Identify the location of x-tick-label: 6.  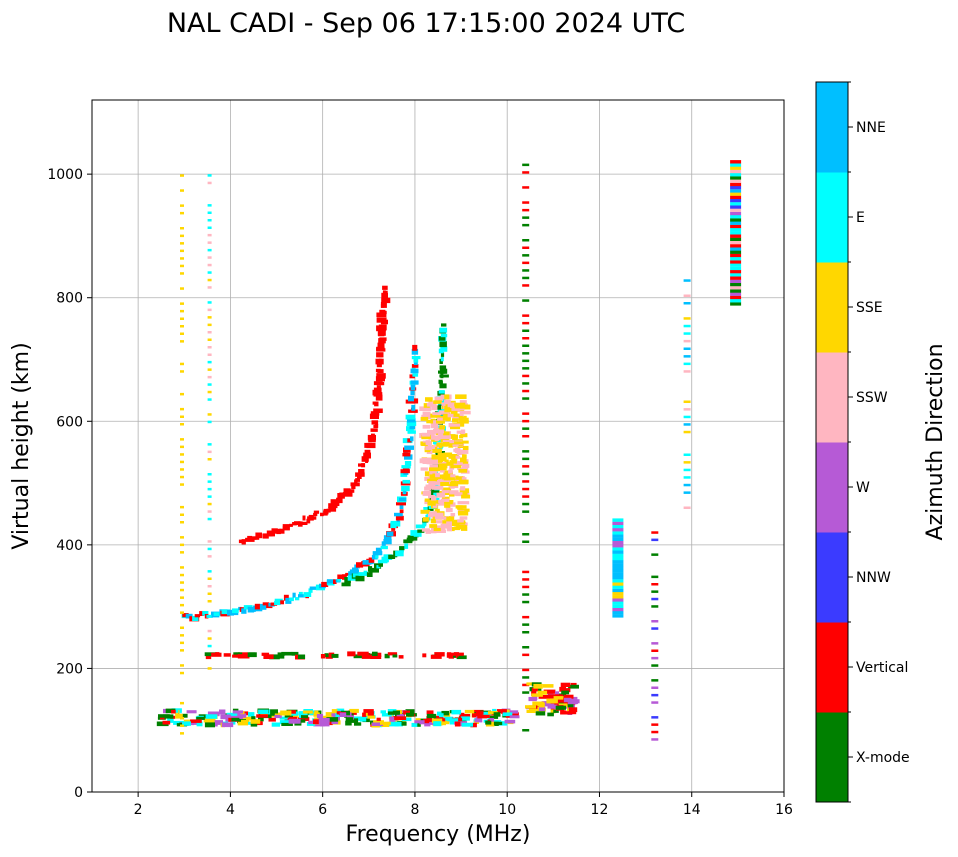
(322, 810).